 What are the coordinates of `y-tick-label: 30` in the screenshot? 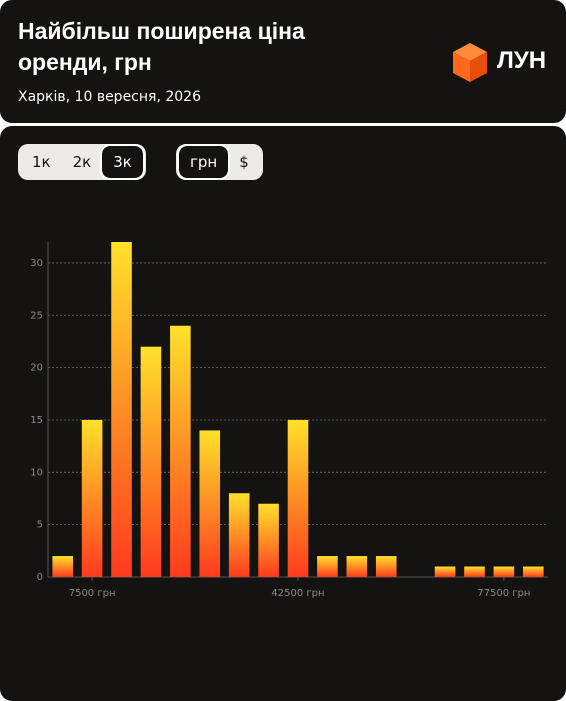 It's located at (36, 263).